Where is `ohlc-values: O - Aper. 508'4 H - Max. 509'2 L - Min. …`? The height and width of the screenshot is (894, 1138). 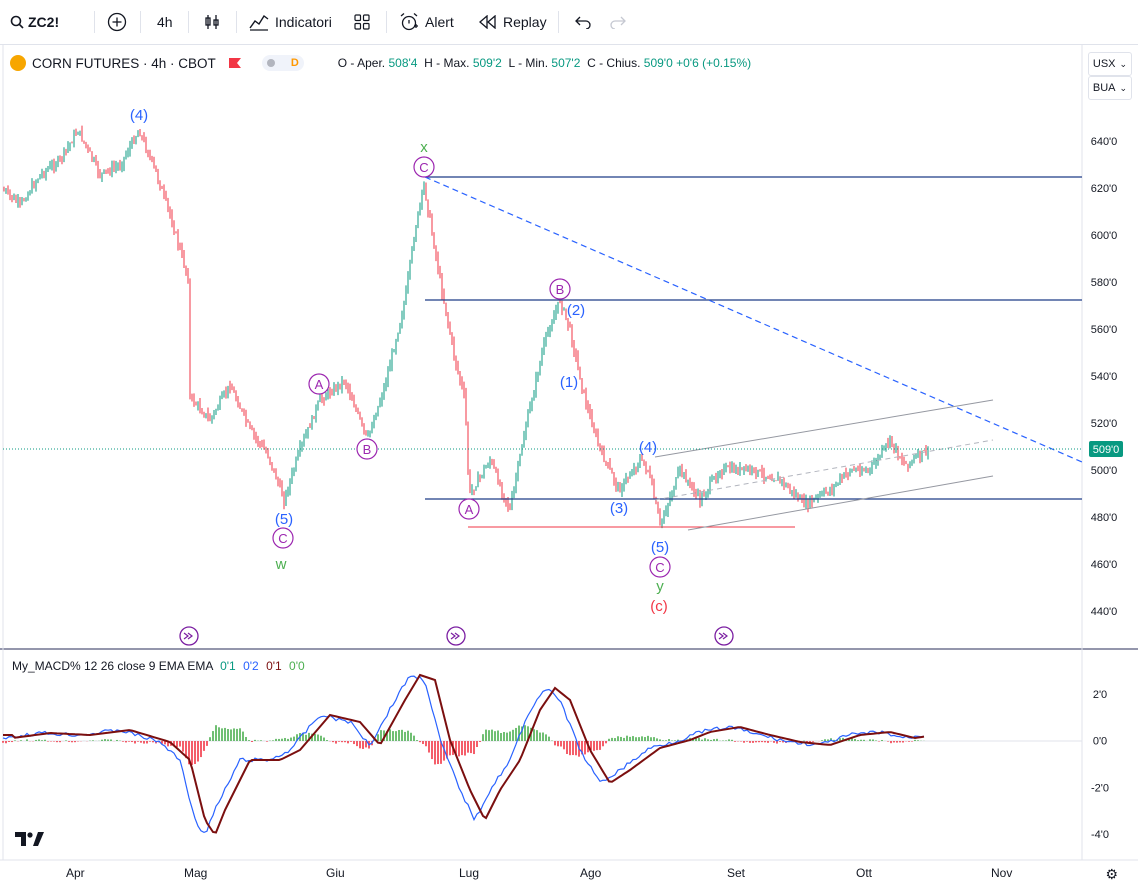 ohlc-values: O - Aper. 508'4 H - Max. 509'2 L - Min. … is located at coordinates (544, 63).